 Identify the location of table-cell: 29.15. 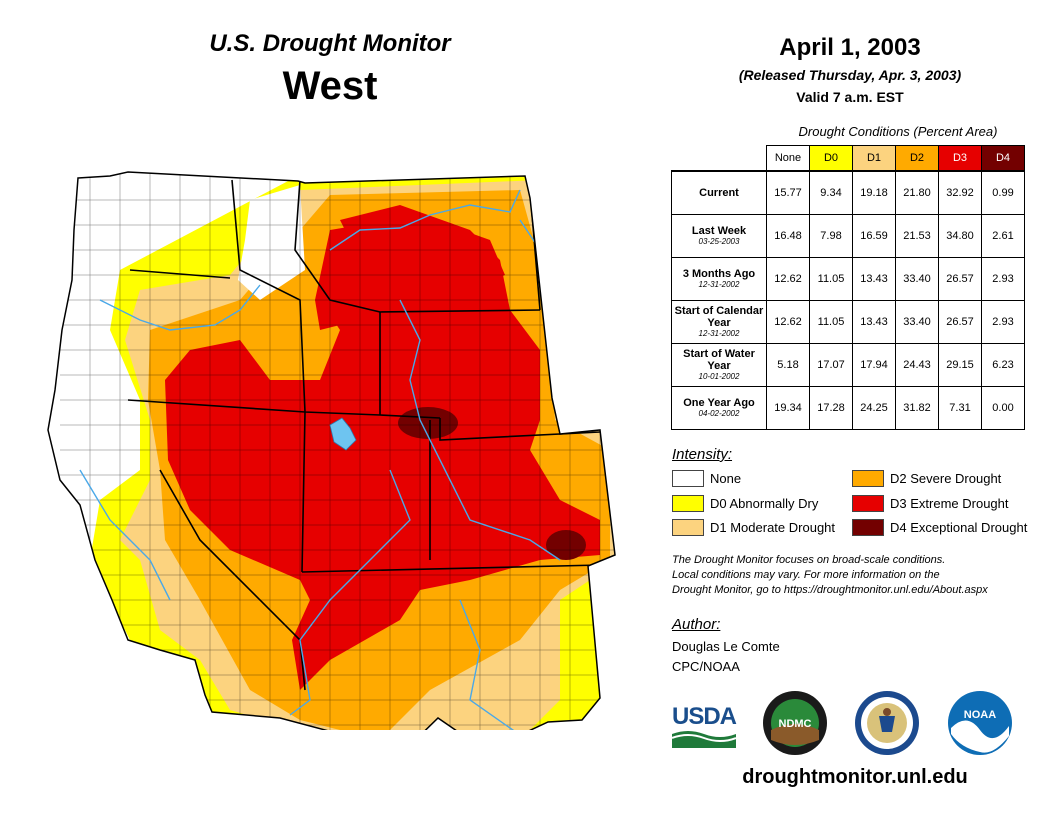
(960, 365).